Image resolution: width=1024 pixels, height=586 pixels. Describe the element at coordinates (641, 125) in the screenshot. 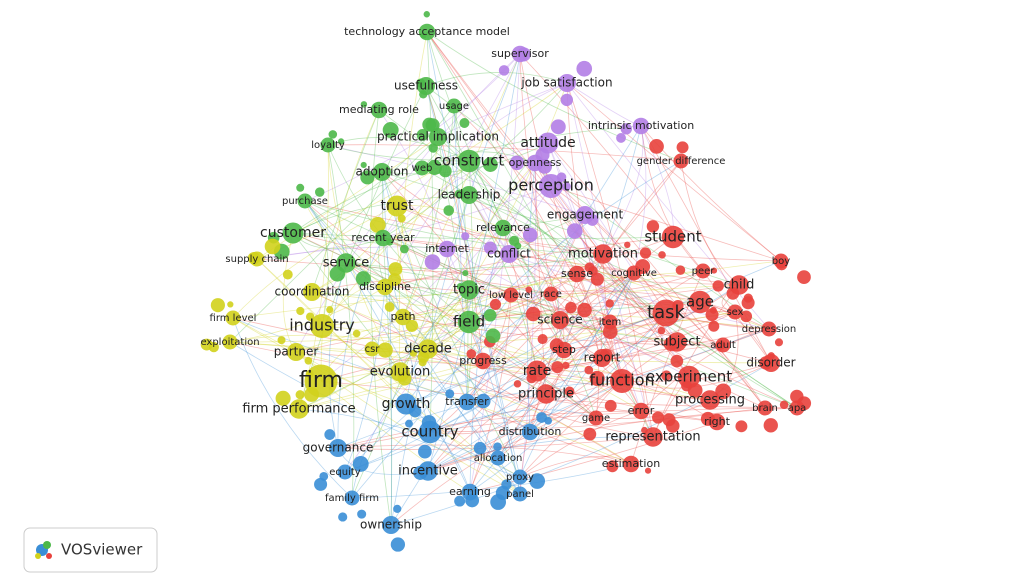

I see `node-label: intrinsic motivation` at that location.